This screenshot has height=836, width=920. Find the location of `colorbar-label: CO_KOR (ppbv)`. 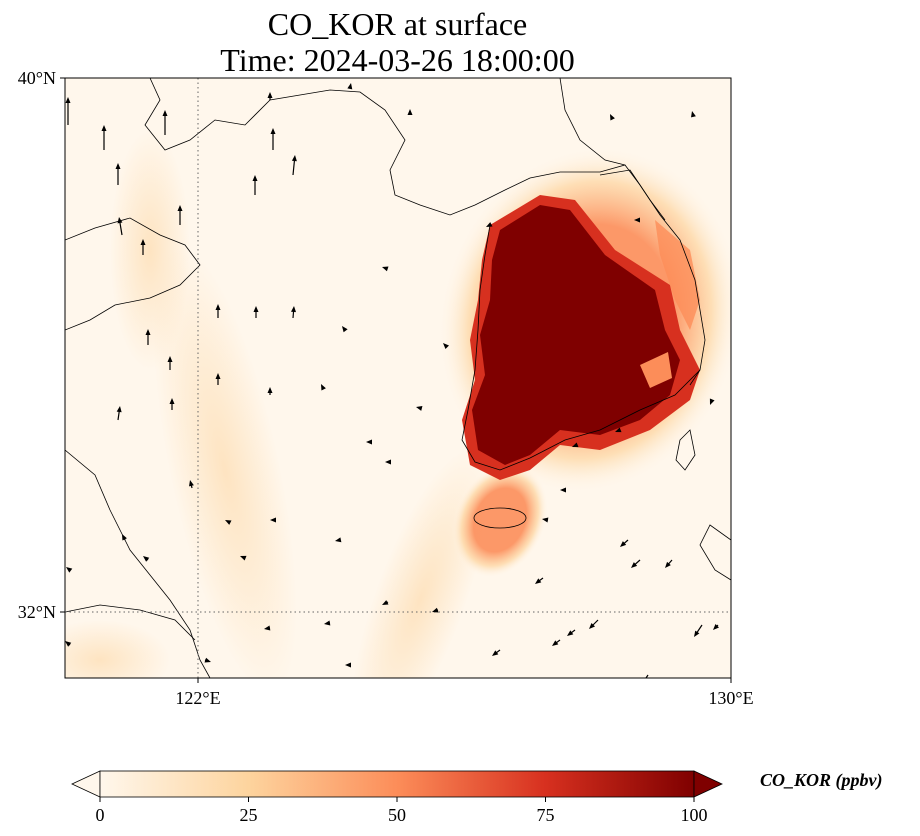

colorbar-label: CO_KOR (ppbv) is located at coordinates (821, 780).